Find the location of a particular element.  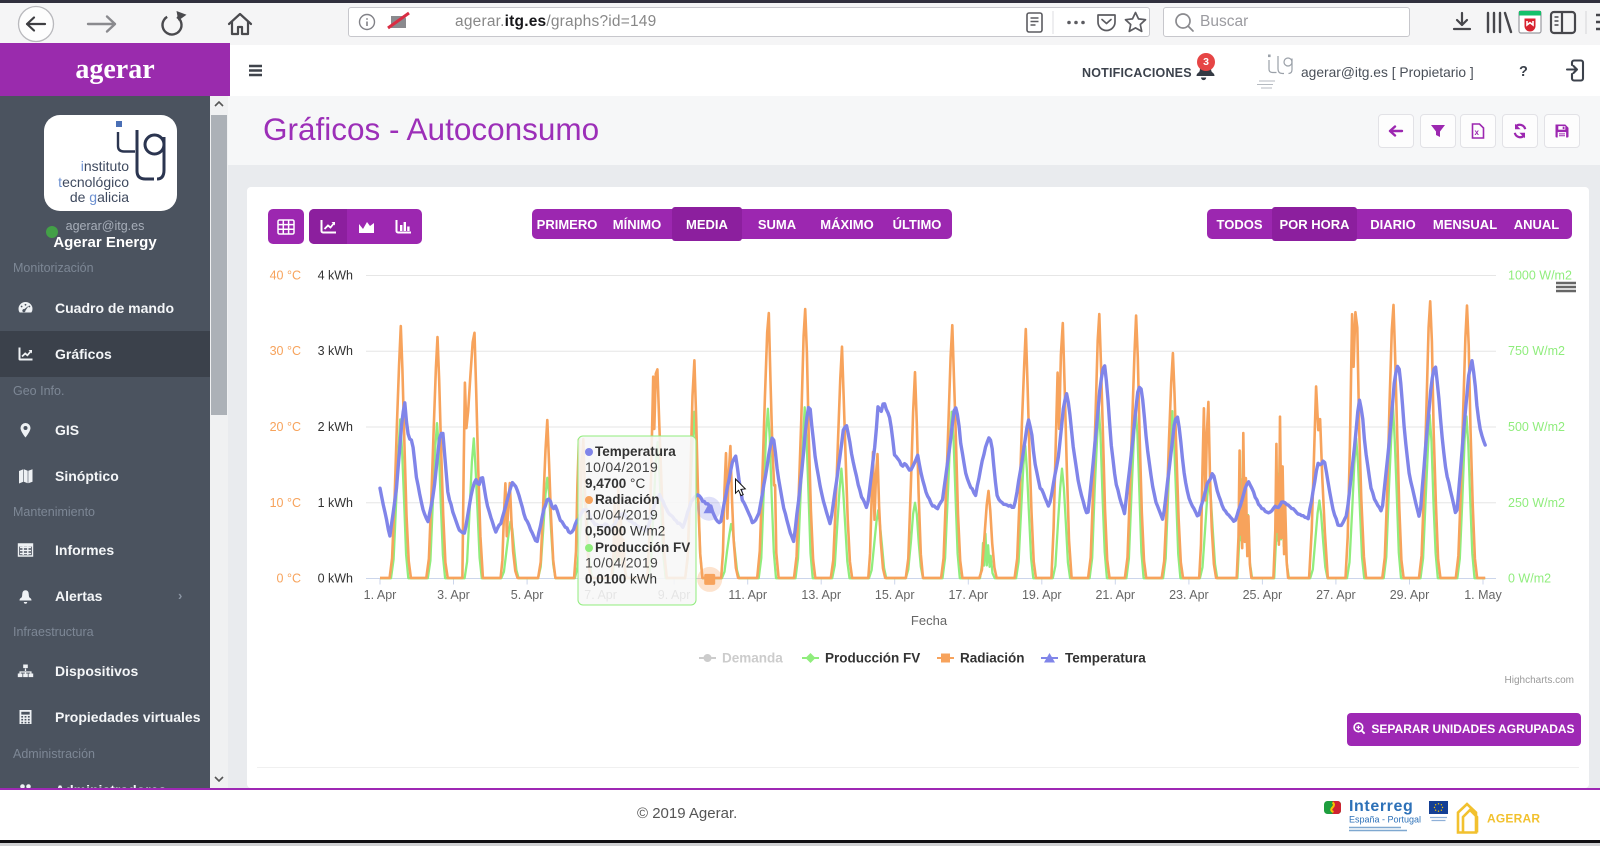

svg-text: 9,4700 °C is located at coordinates (615, 483).